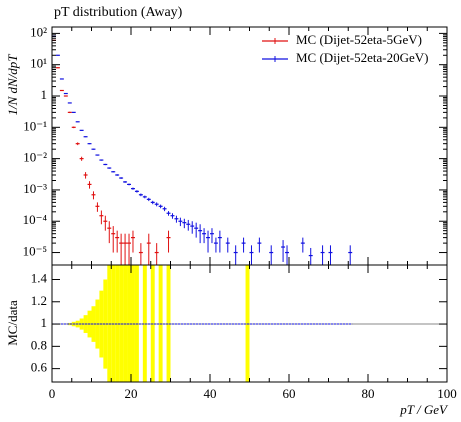 The height and width of the screenshot is (422, 461). I want to click on x-tick-label: 20, so click(131, 393).